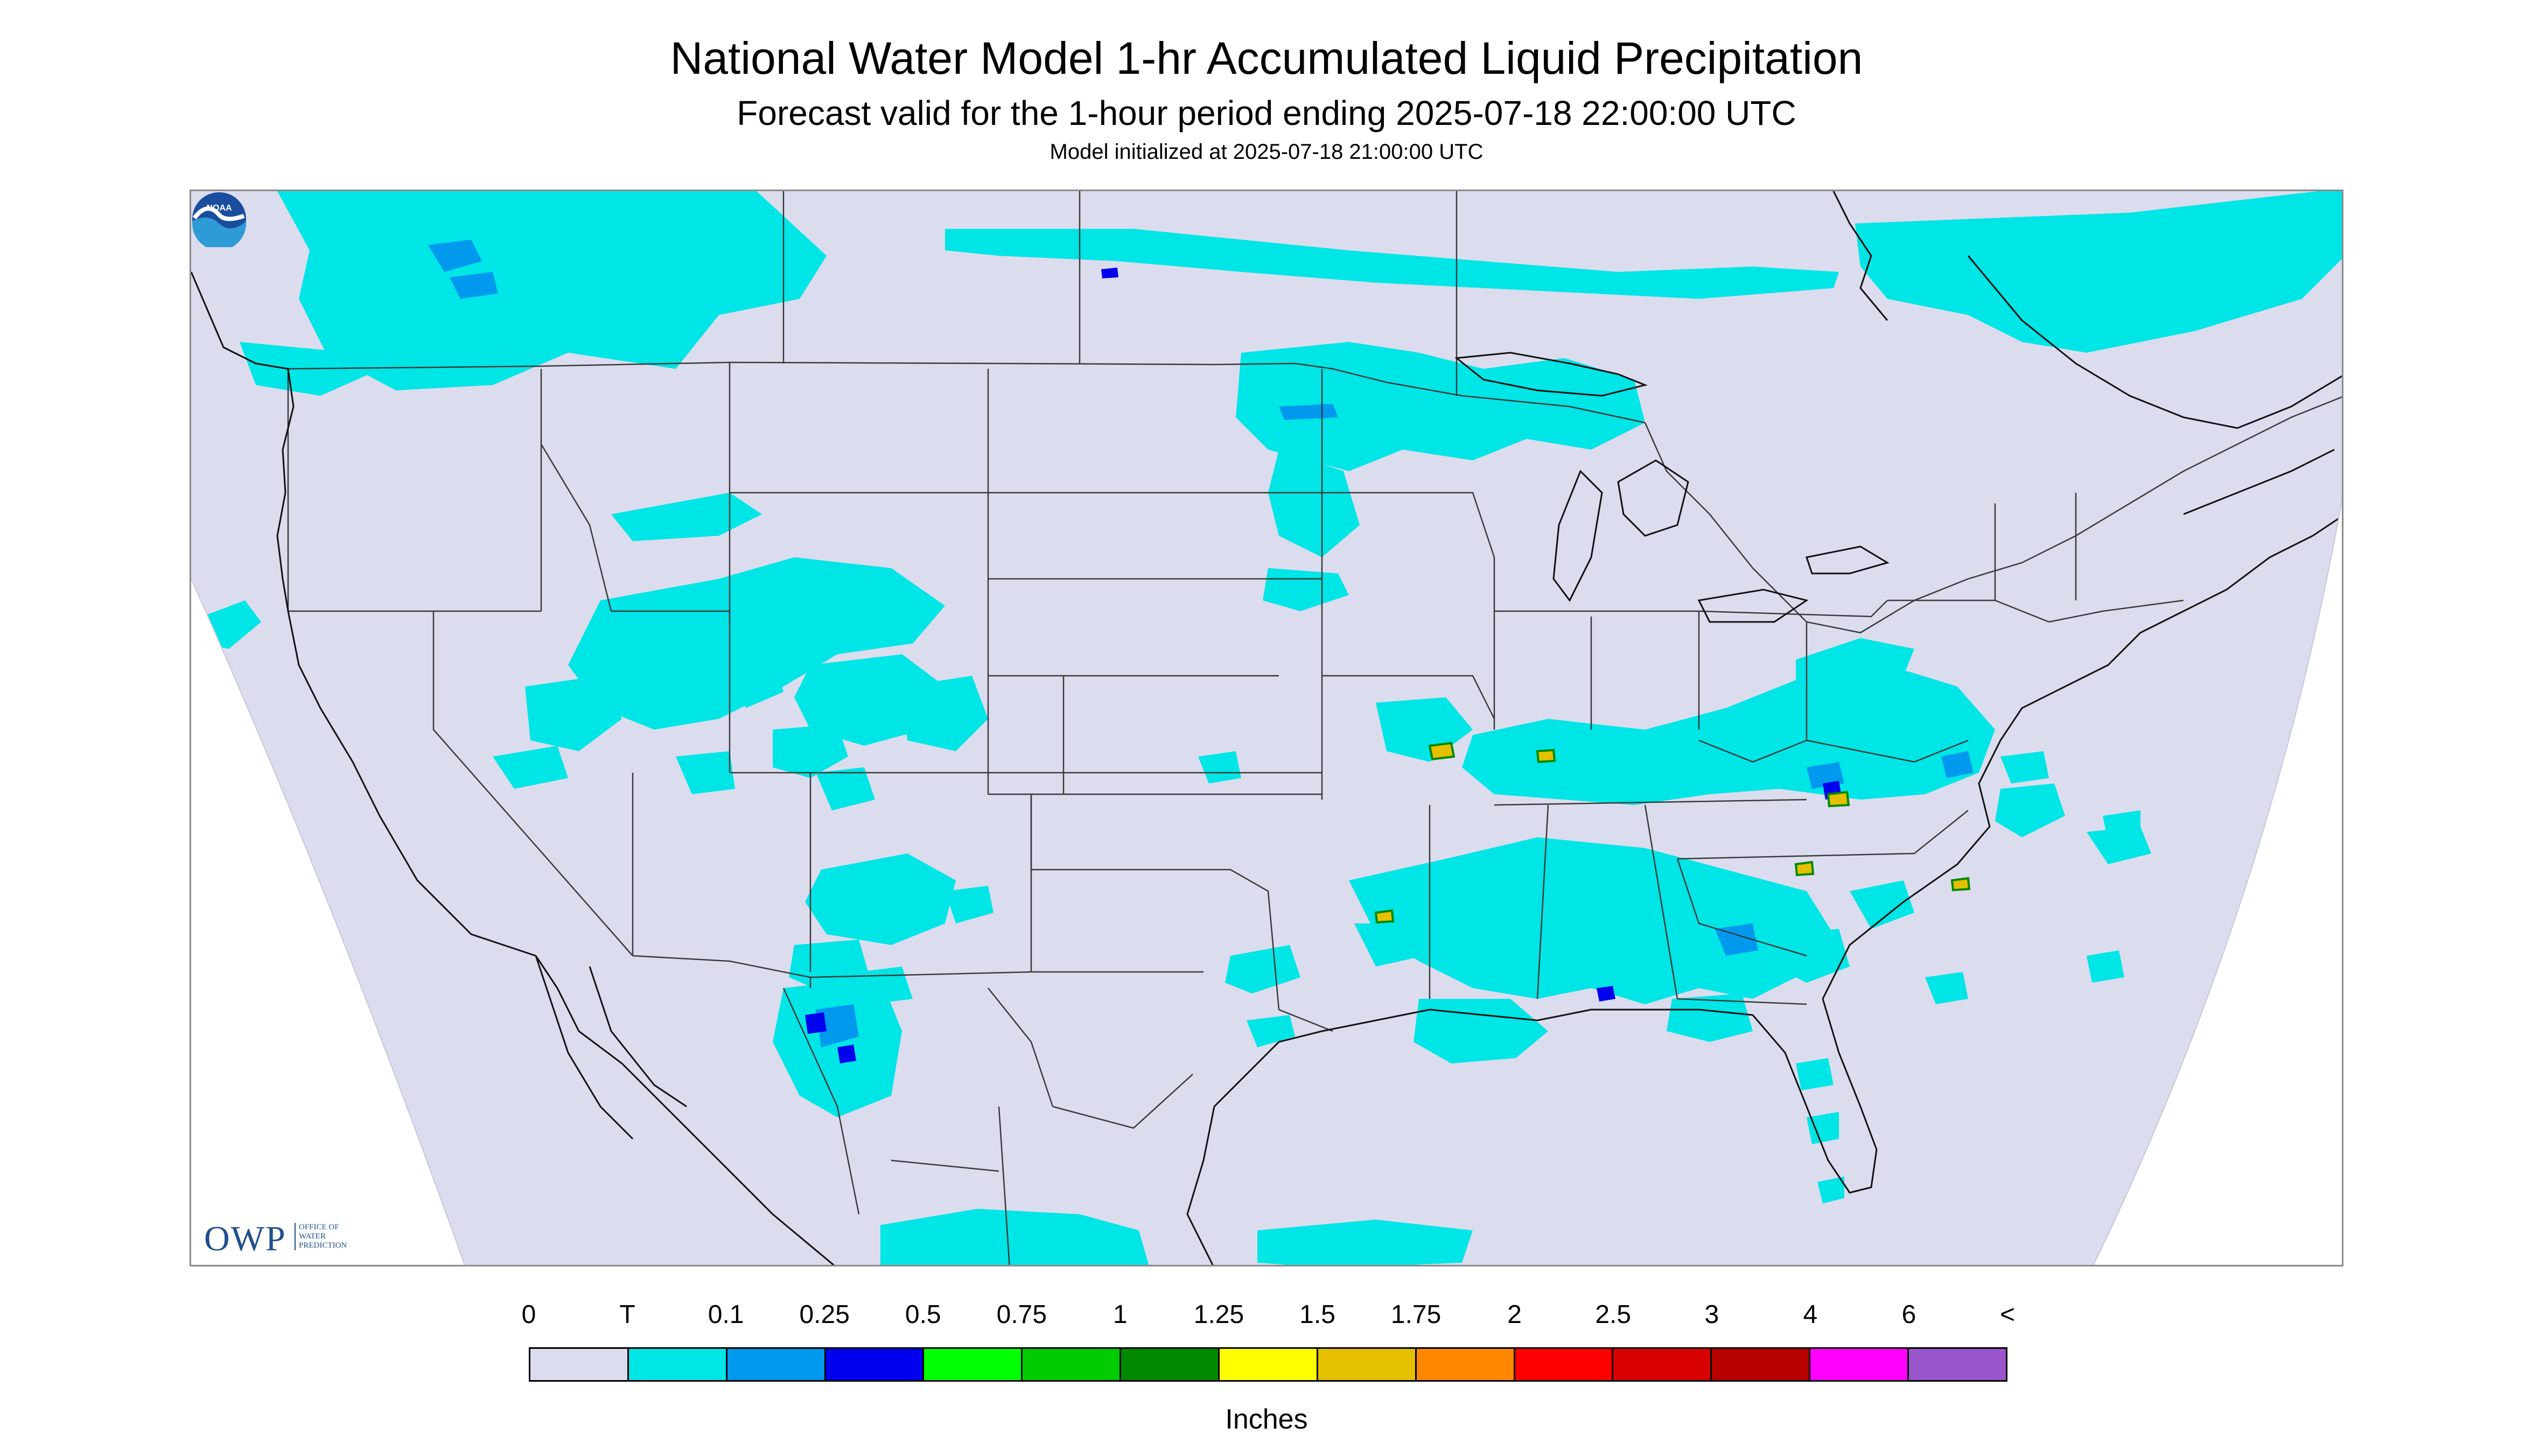 This screenshot has height=1456, width=2533. I want to click on legend-tick: 1.75, so click(1416, 1314).